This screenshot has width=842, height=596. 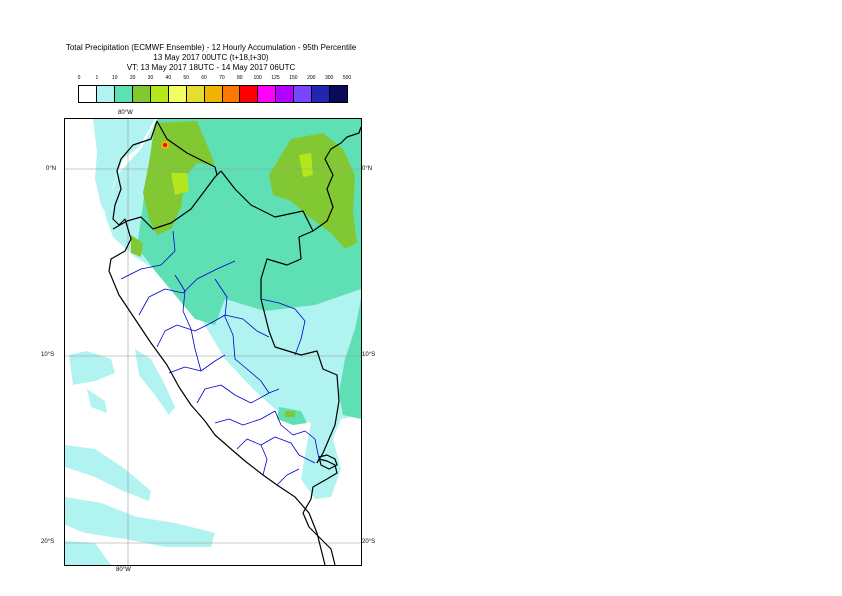 What do you see at coordinates (240, 78) in the screenshot?
I see `legend-threshold-label: 80` at bounding box center [240, 78].